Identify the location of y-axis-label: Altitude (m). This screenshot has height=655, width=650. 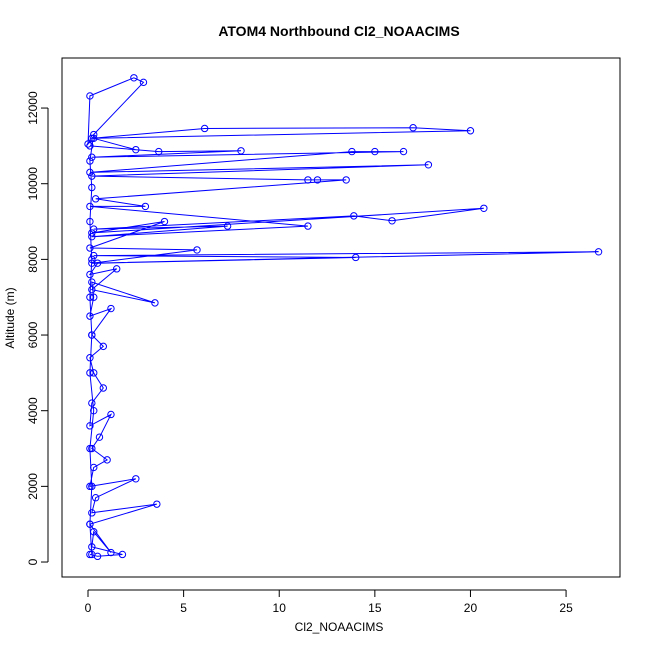
(10, 317).